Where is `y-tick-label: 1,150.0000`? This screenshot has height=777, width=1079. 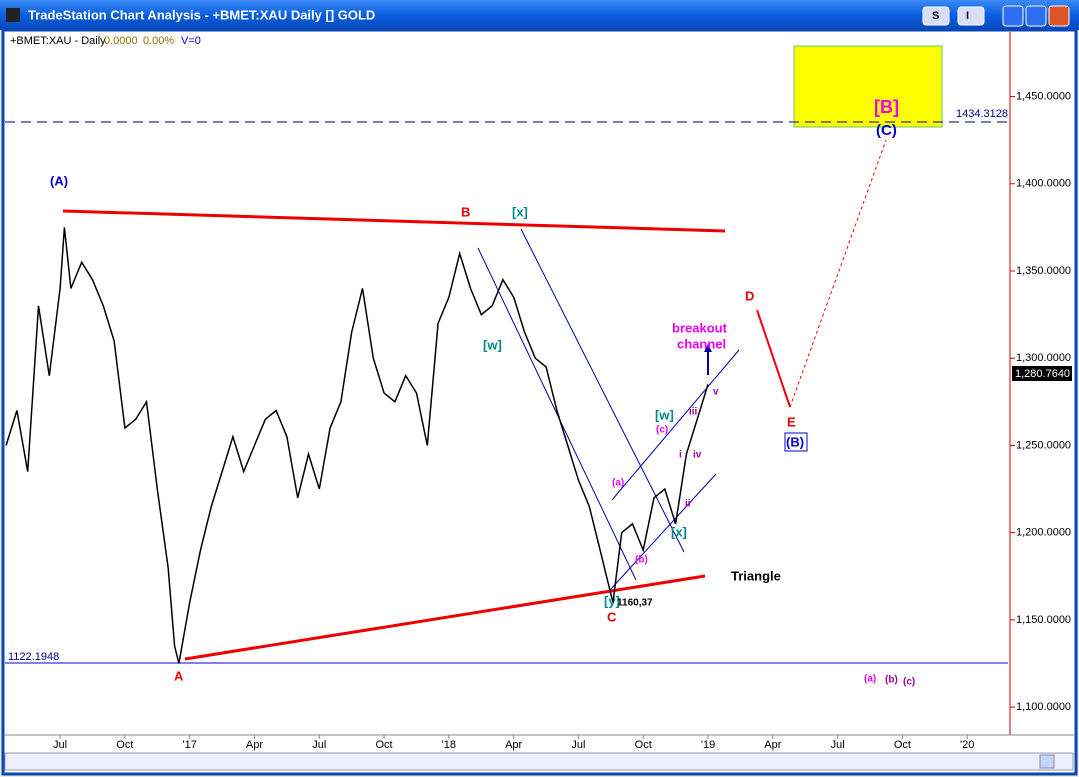
y-tick-label: 1,150.0000 is located at coordinates (1043, 620).